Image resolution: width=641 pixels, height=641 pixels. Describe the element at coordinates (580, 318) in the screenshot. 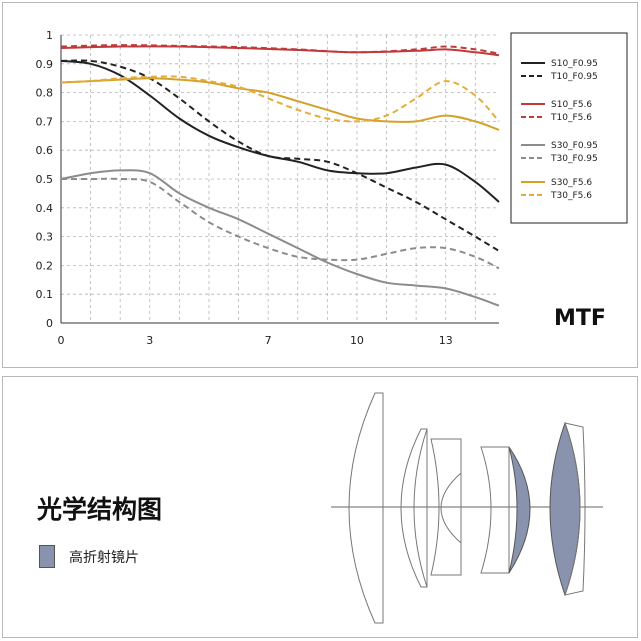

I see `chart-title: MTF` at that location.